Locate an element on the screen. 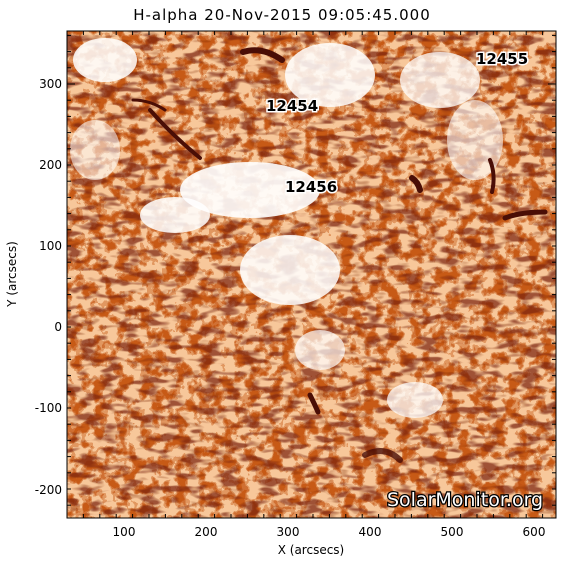  y-tick-label: 0 is located at coordinates (58, 327).